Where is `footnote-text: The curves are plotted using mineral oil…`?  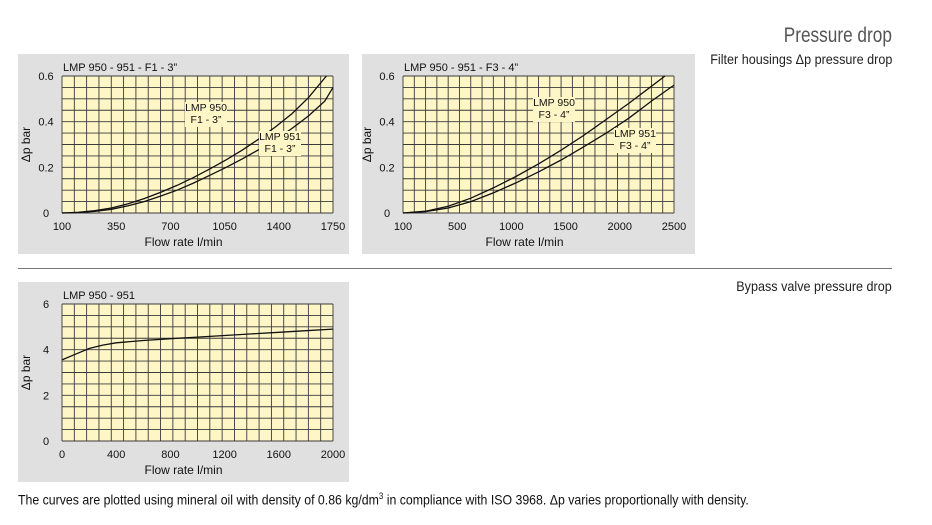 footnote-text: The curves are plotted using mineral oil… is located at coordinates (198, 499).